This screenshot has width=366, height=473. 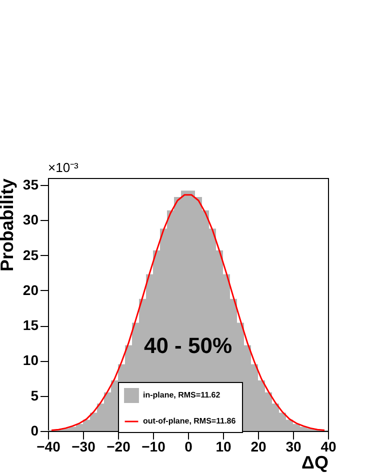 I want to click on x-axis-title: ΔQ, so click(x=315, y=462).